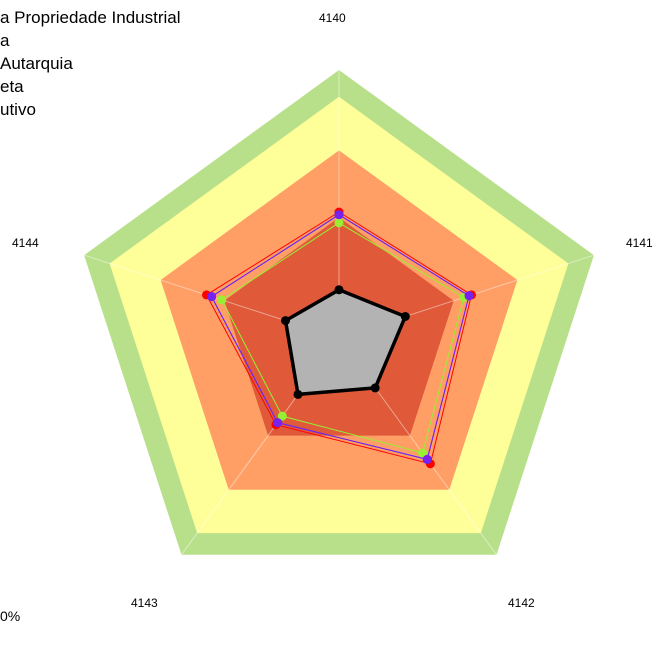 This screenshot has height=668, width=664. Describe the element at coordinates (90, 40) in the screenshot. I see `legend-item: a` at that location.